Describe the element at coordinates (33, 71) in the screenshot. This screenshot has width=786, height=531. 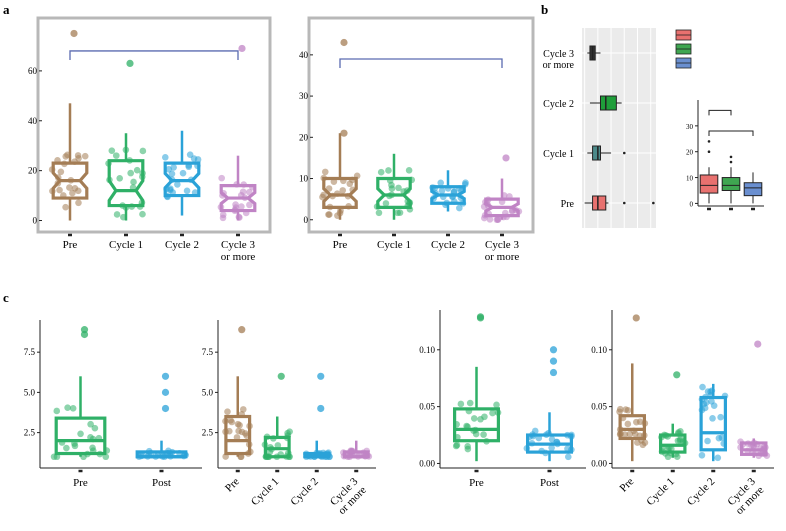
I see `y-tick-label: 60` at that location.